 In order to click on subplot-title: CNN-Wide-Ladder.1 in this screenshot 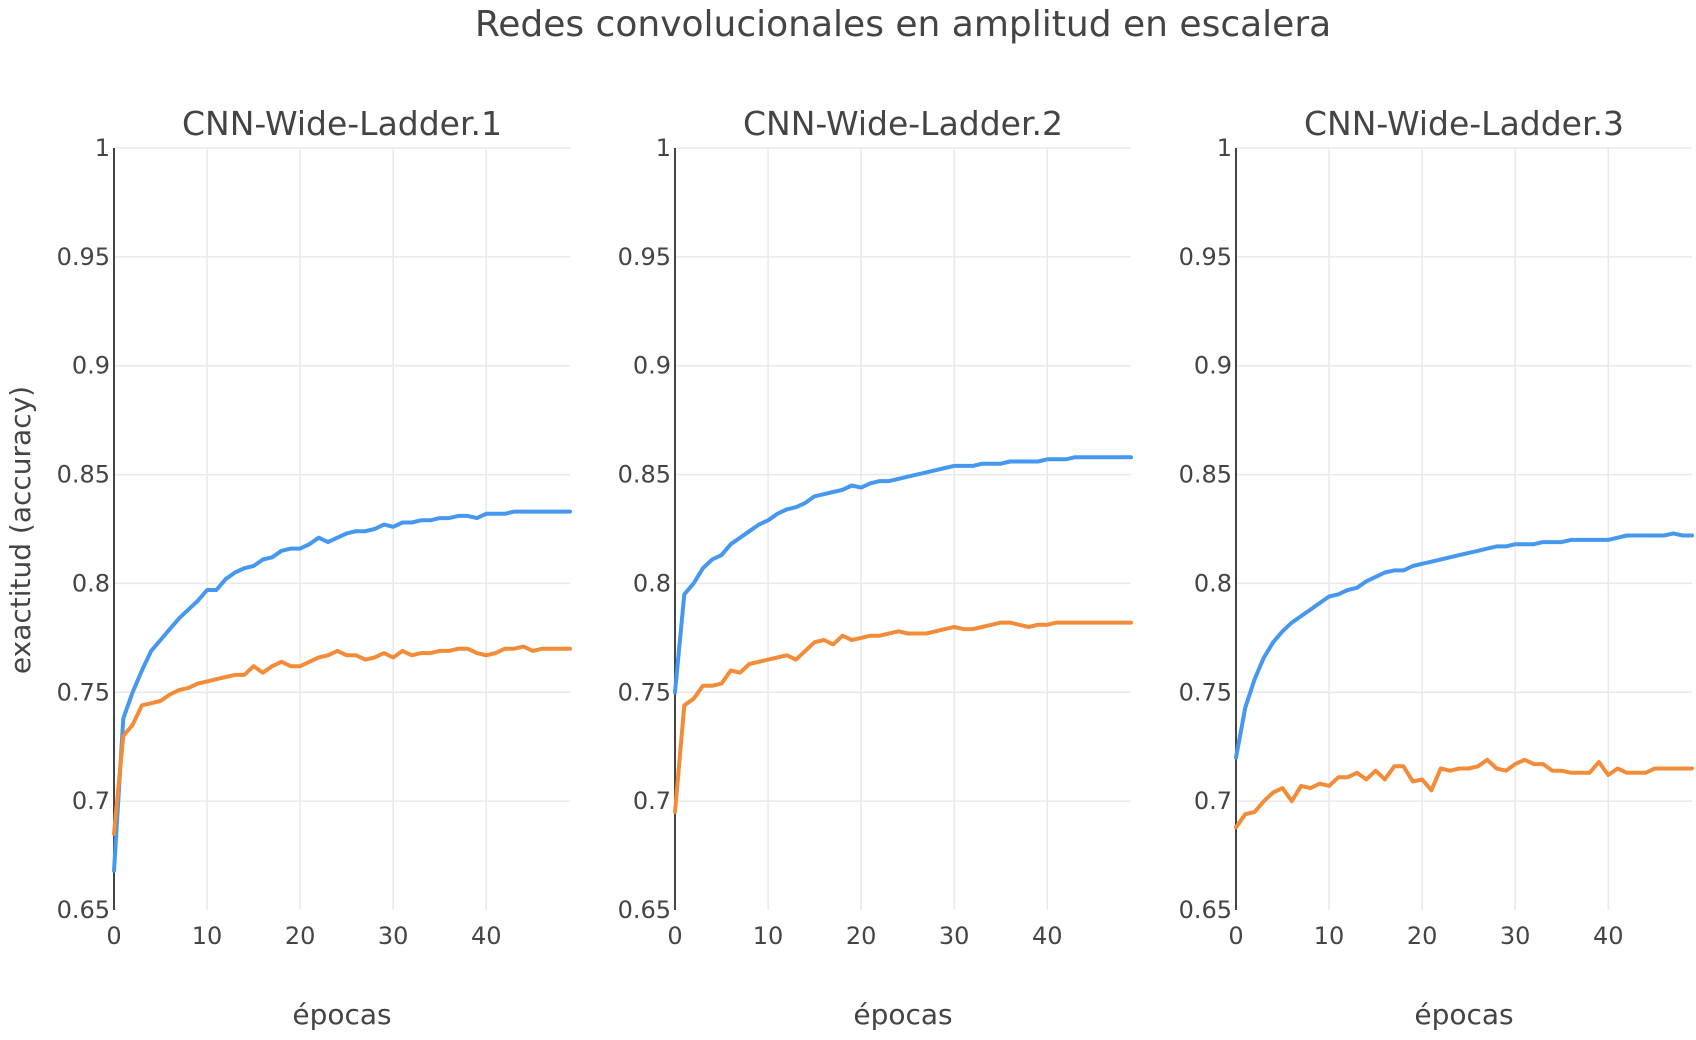, I will do `click(342, 123)`.